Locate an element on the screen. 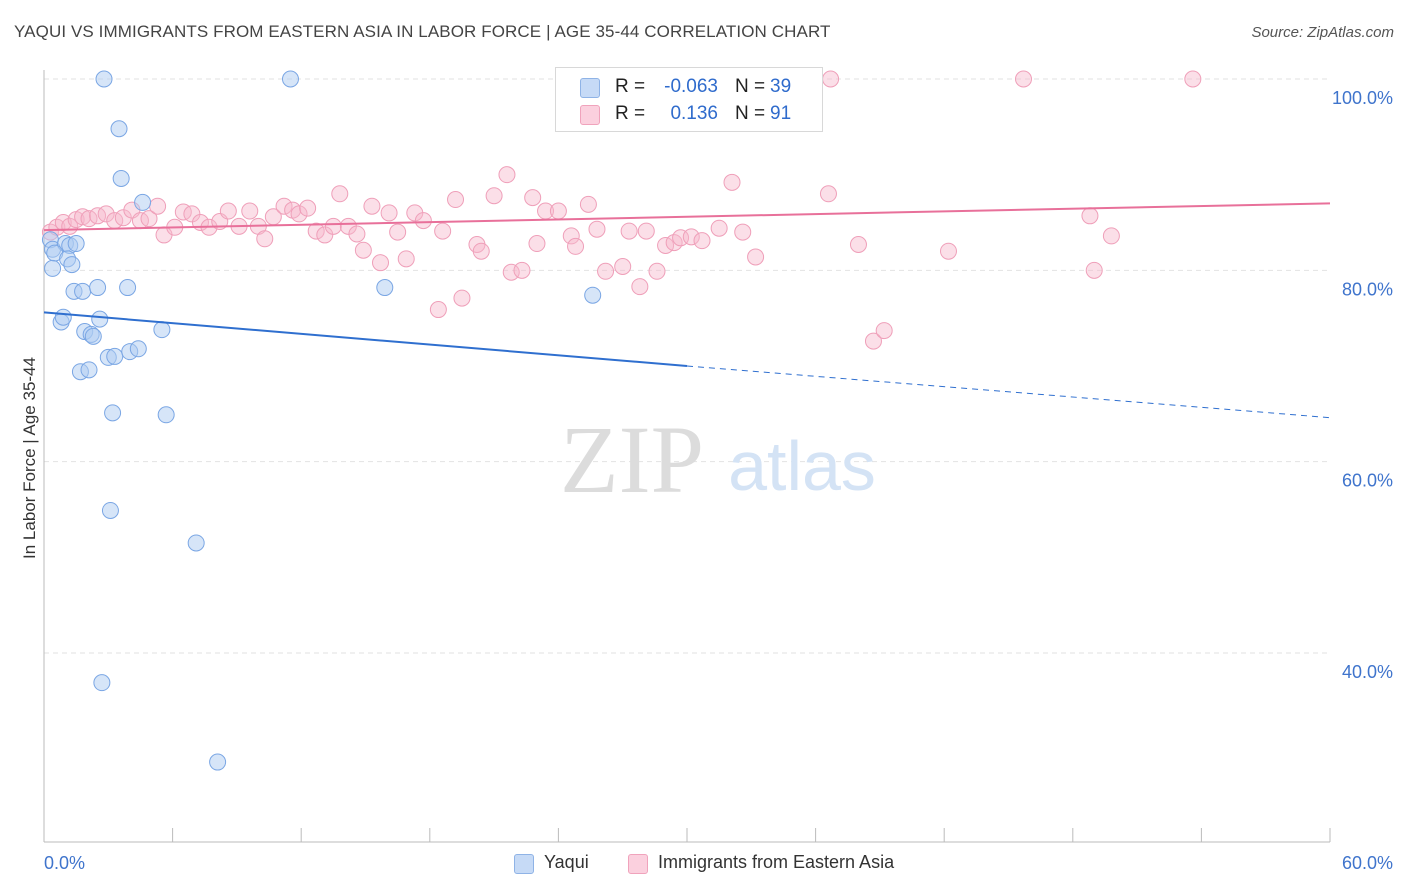 Image resolution: width=1406 pixels, height=892 pixels. series-label-yaqui: Yaqui is located at coordinates (566, 862).